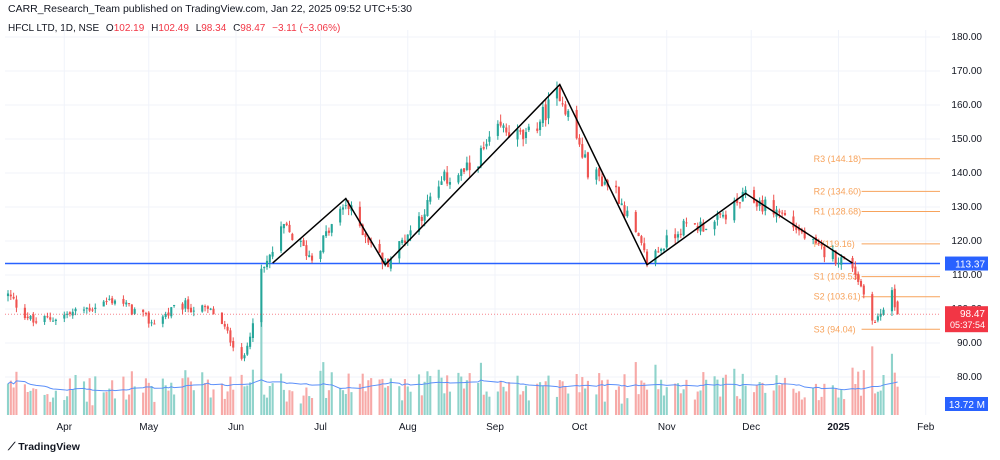 Image resolution: width=1000 pixels, height=460 pixels. What do you see at coordinates (155, 28) in the screenshot?
I see `high-label: H` at bounding box center [155, 28].